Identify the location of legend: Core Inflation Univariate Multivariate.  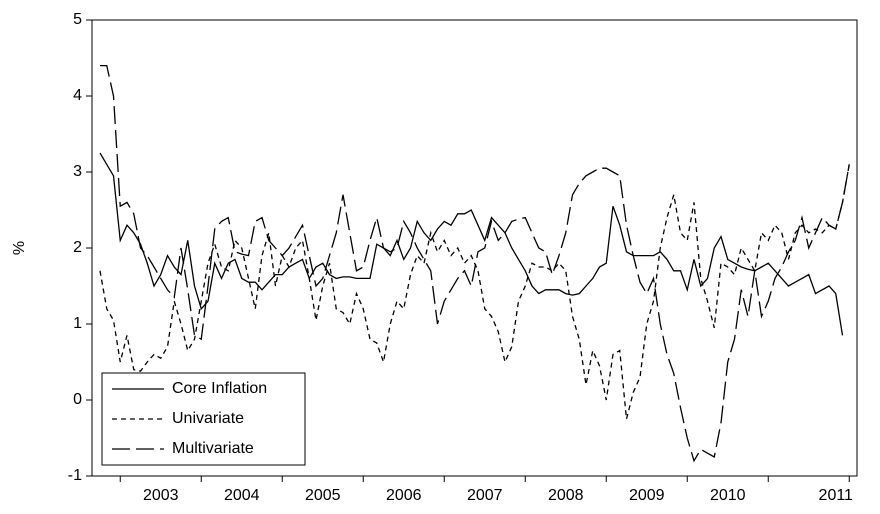
(203, 419).